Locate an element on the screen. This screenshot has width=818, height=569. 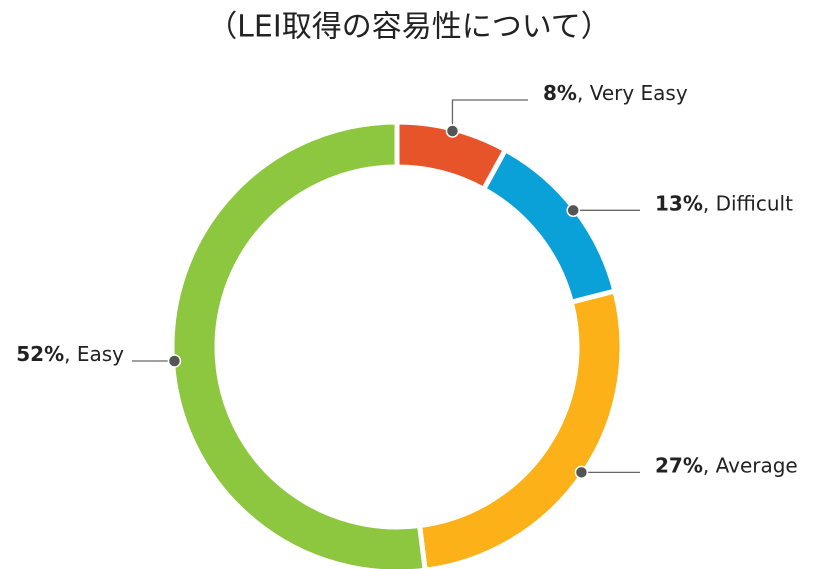
data-label-value: 13% is located at coordinates (679, 203).